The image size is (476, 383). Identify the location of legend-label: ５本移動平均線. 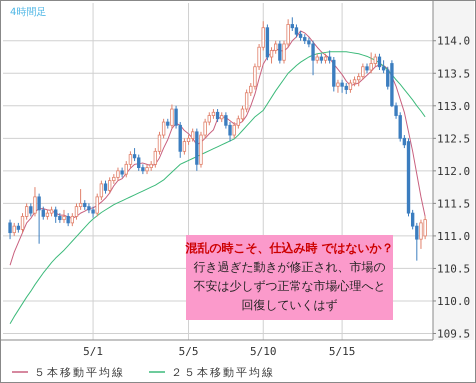
(79, 372).